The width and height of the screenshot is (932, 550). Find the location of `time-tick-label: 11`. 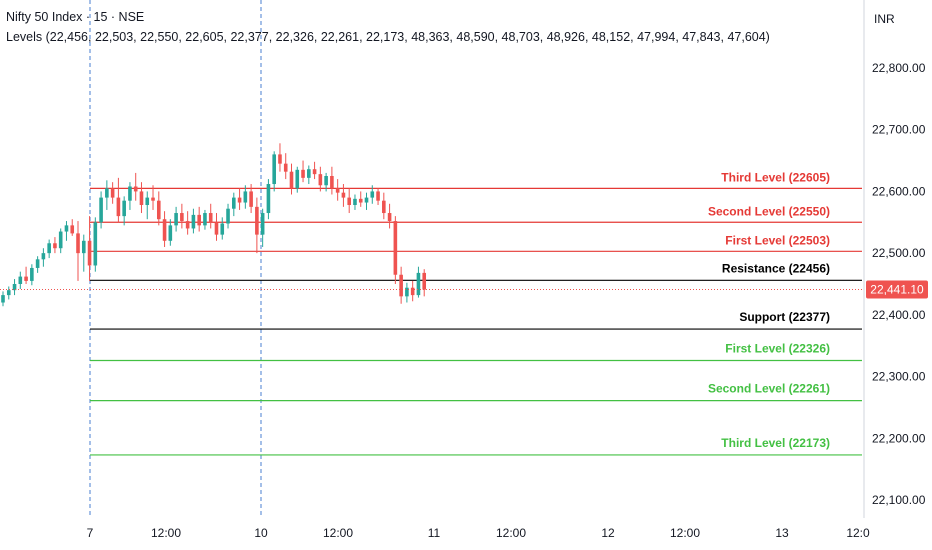

time-tick-label: 11 is located at coordinates (434, 533).